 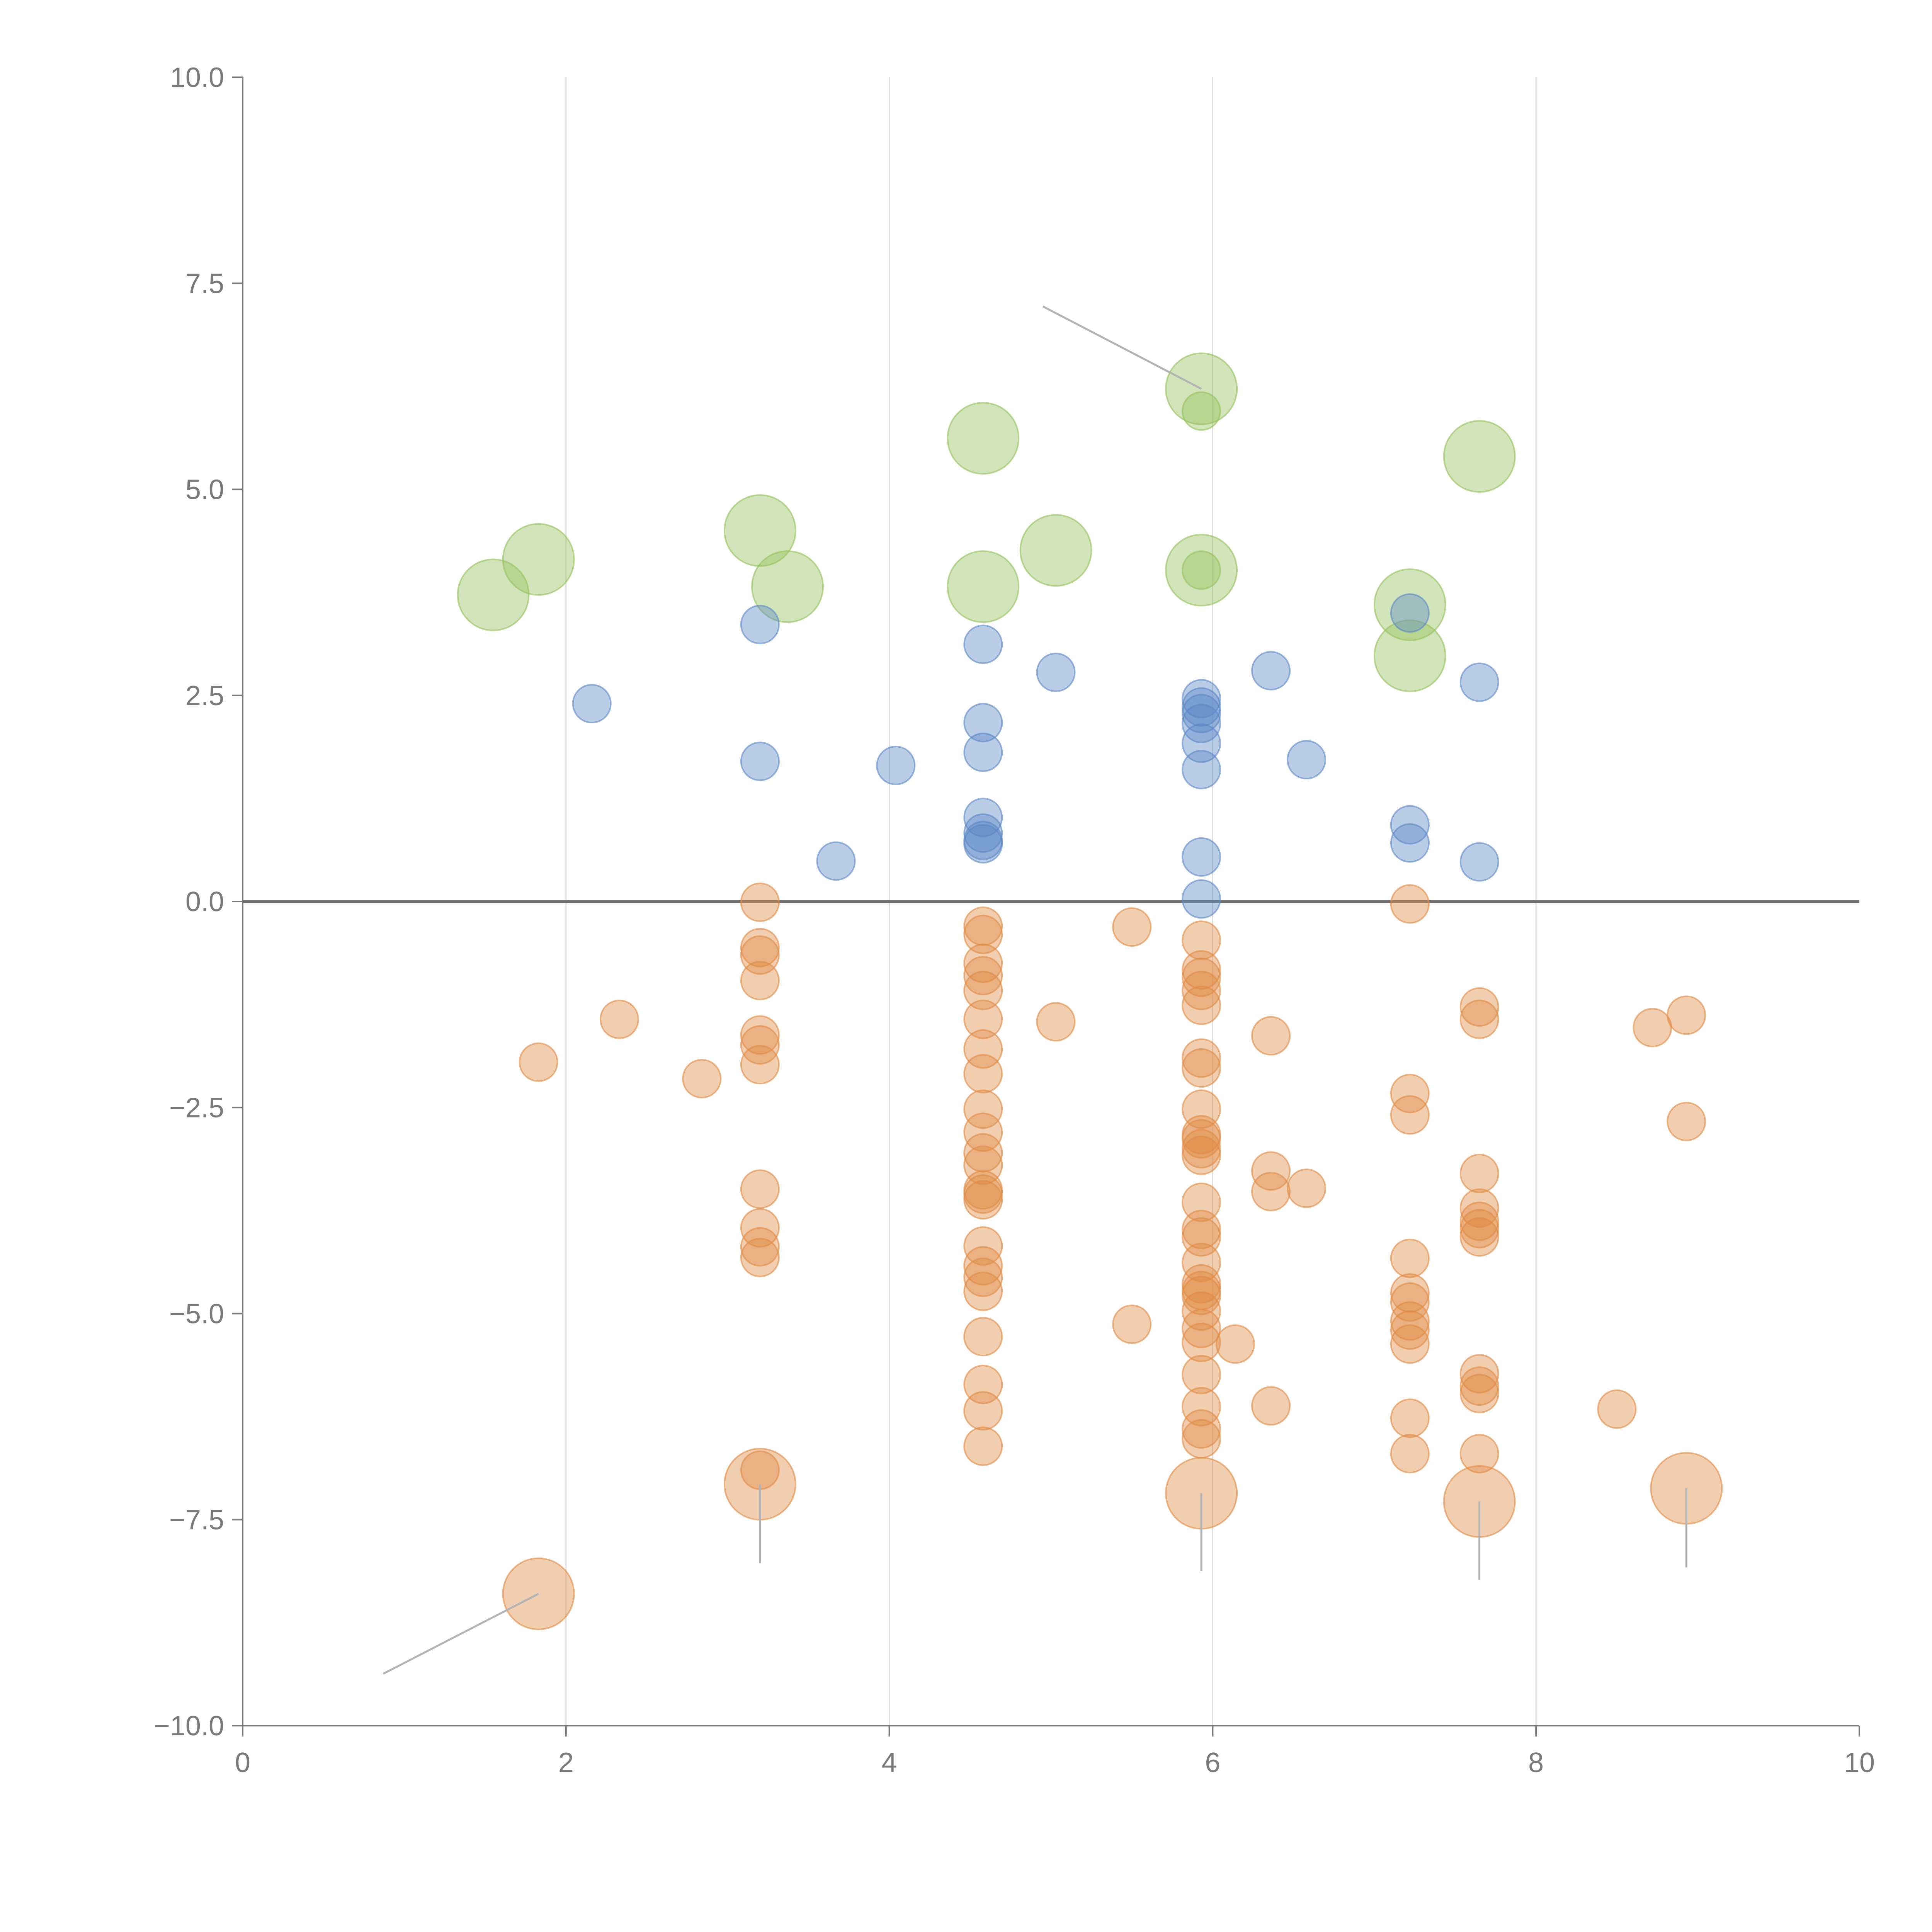 I want to click on x-tick-label: 0, so click(x=243, y=1763).